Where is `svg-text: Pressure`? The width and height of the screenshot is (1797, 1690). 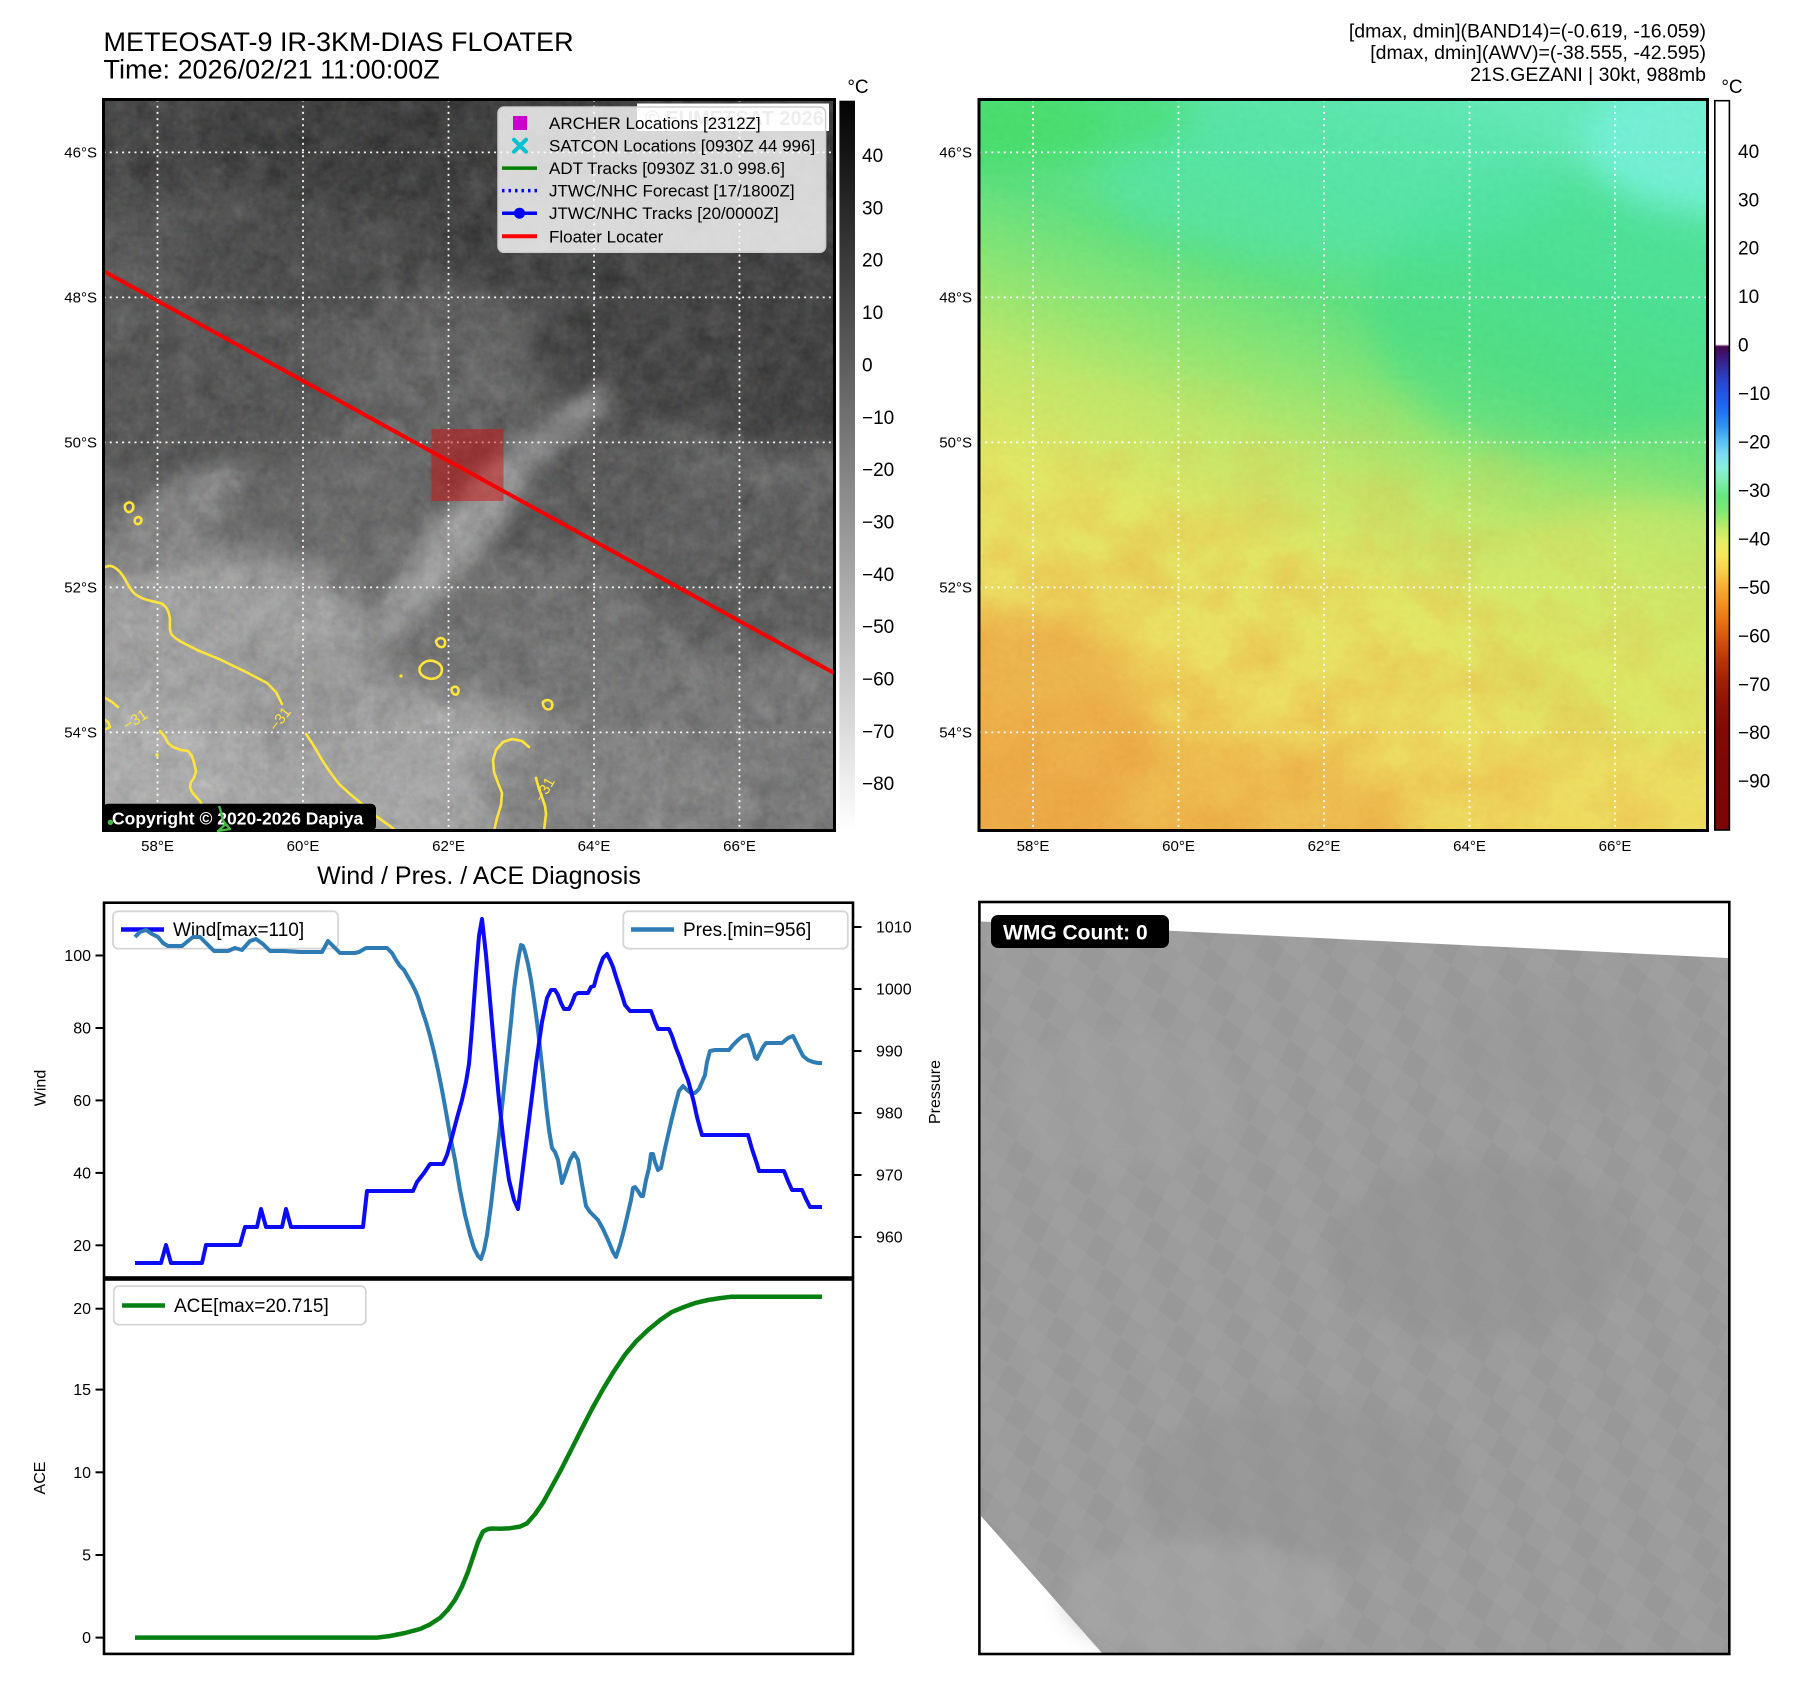 svg-text: Pressure is located at coordinates (935, 1092).